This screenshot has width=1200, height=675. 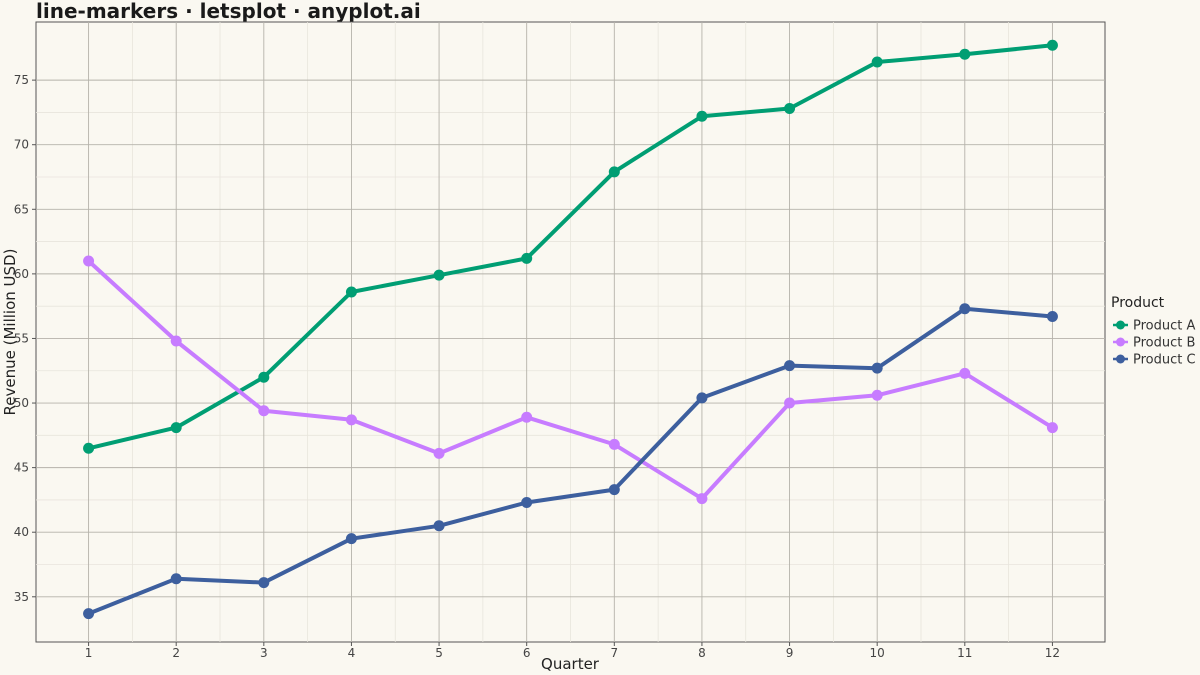 I want to click on x-tick-label: 11, so click(x=964, y=653).